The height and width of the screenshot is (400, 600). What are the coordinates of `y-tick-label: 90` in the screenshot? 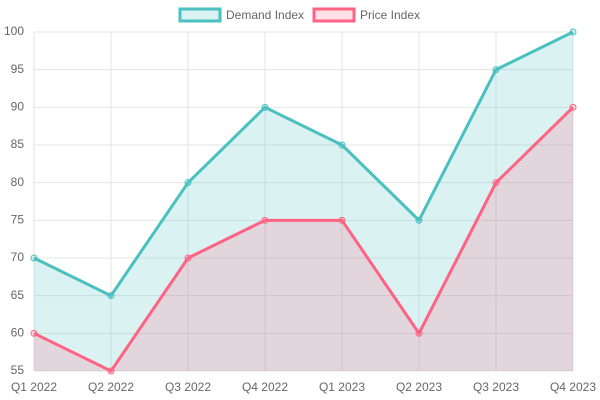 It's located at (18, 107).